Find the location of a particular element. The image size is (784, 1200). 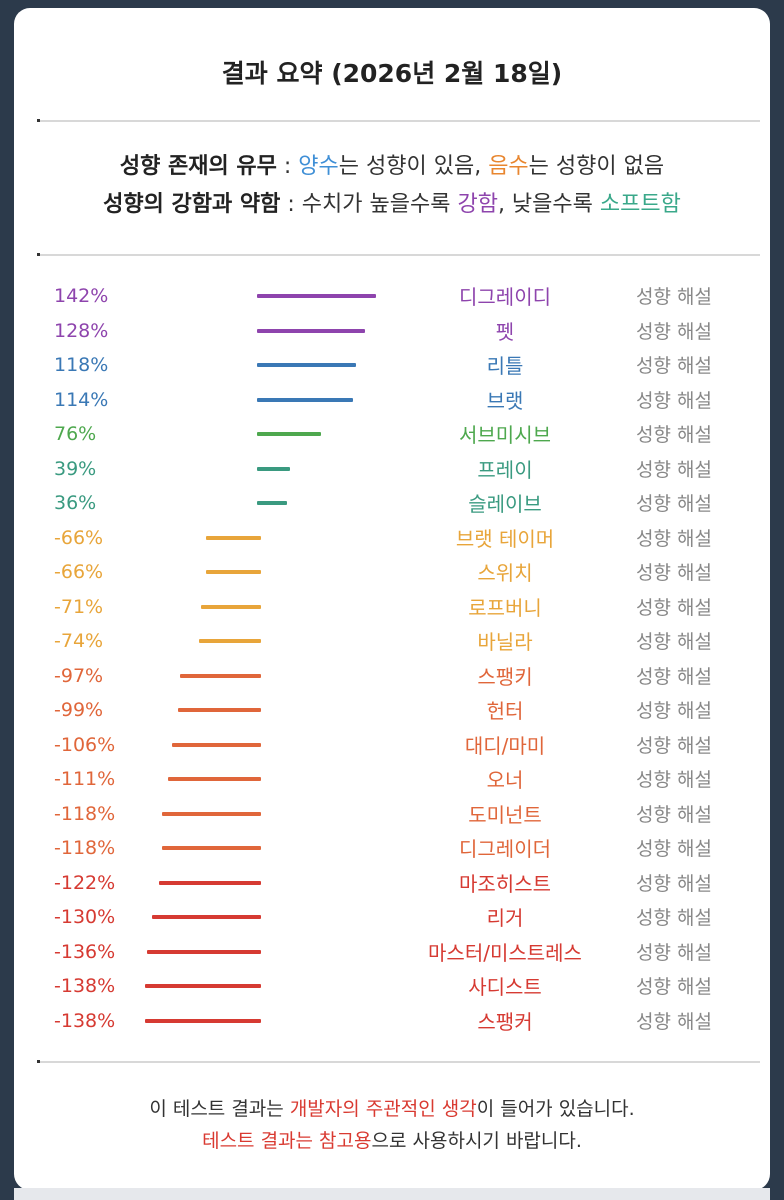

row-type-name: 서브미시브 is located at coordinates (505, 435).